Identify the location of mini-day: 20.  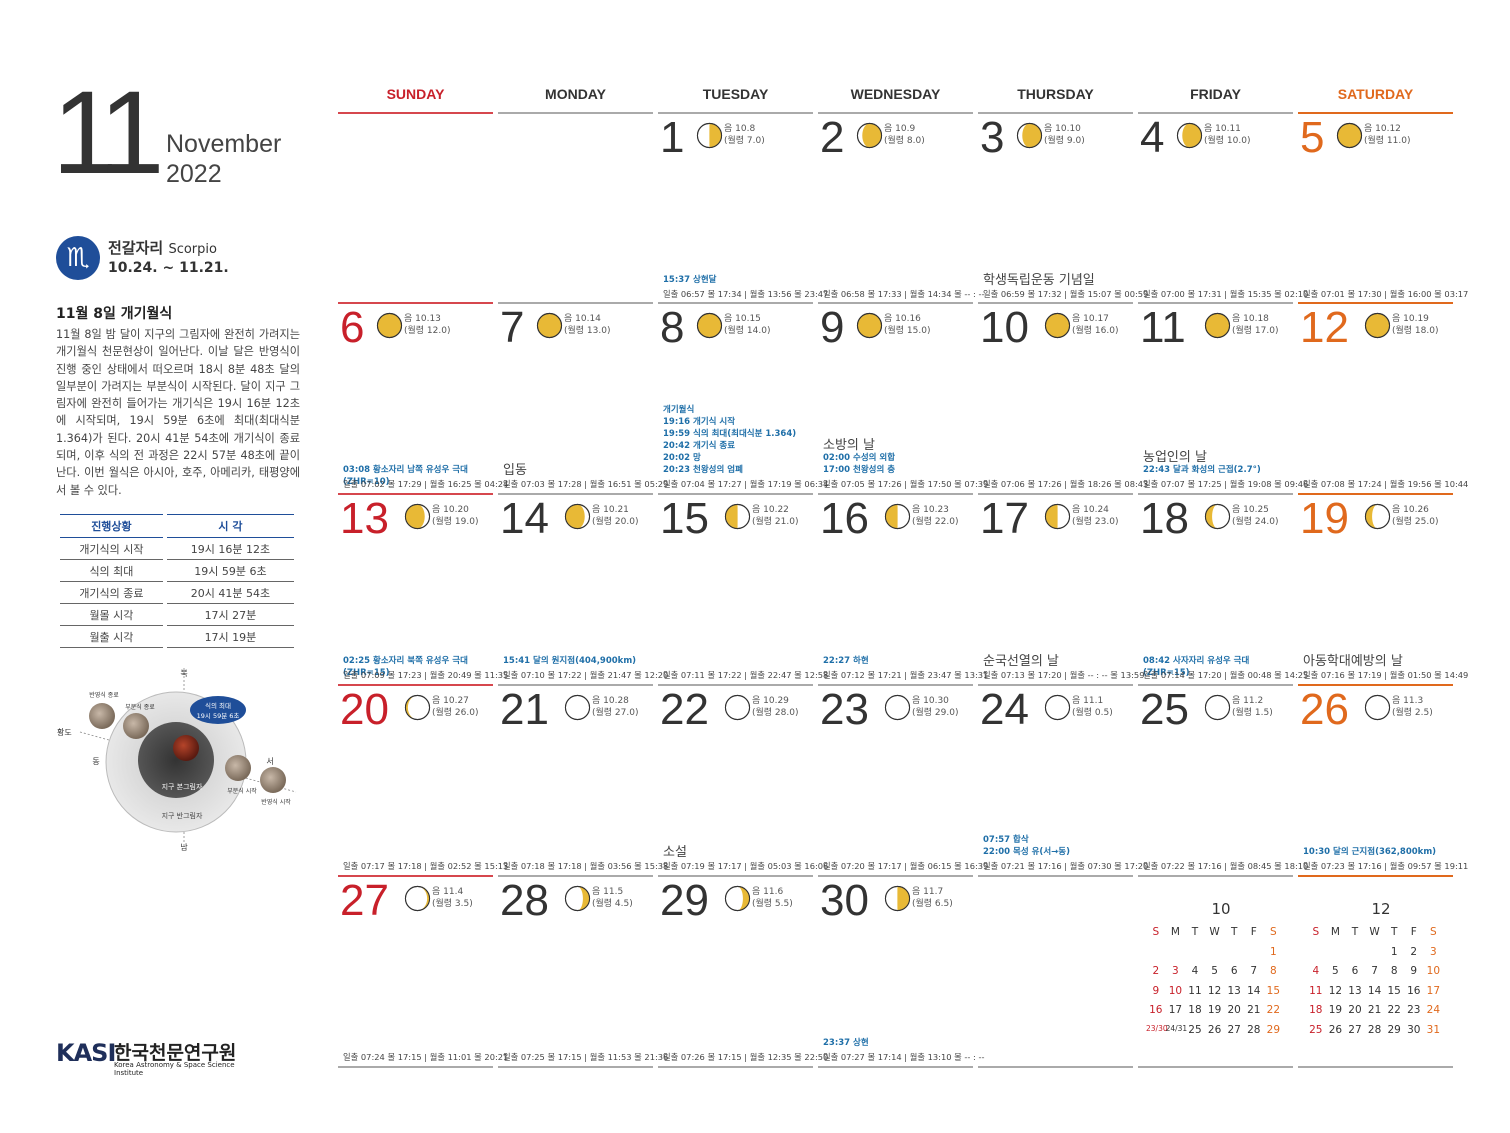
(1355, 1010).